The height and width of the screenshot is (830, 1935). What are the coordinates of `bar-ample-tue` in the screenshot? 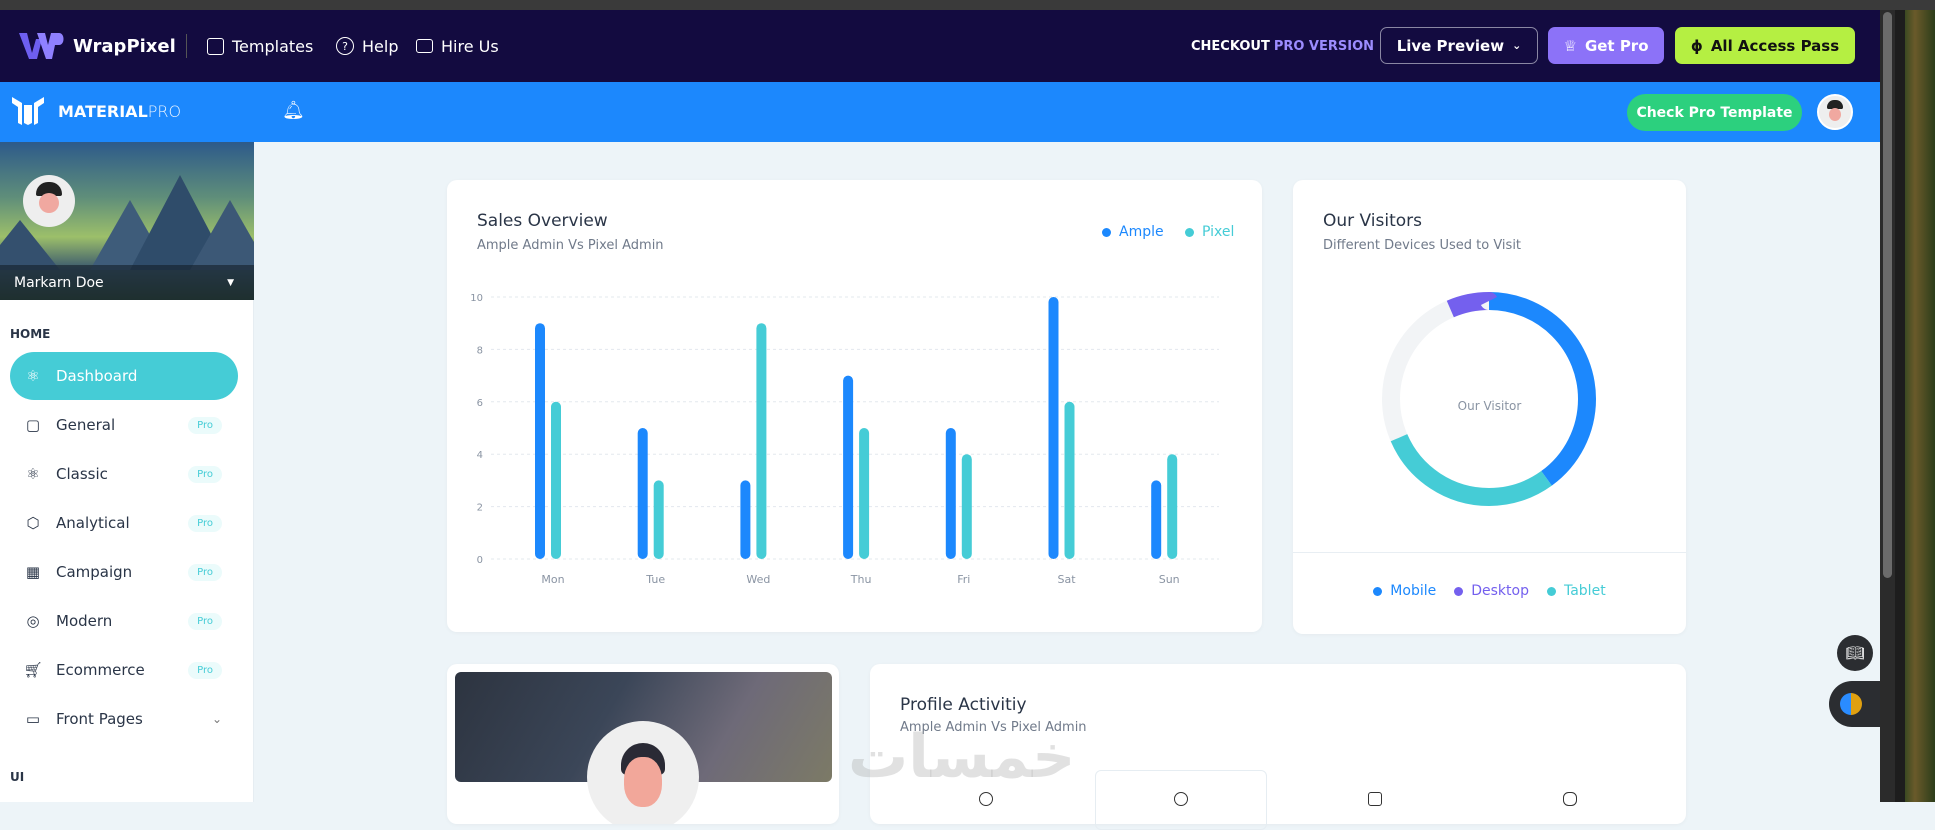 It's located at (642, 493).